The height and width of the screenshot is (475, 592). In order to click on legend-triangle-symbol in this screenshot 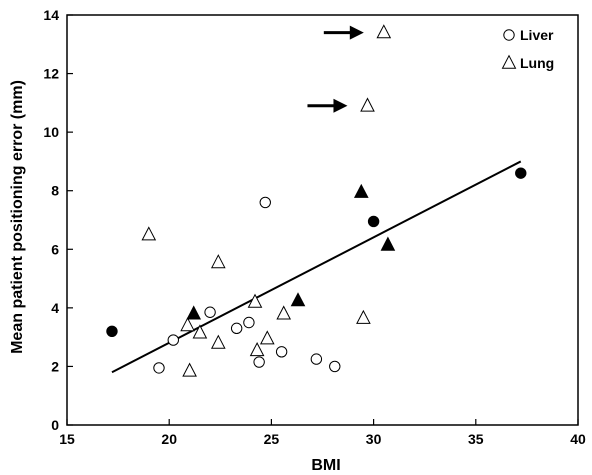, I will do `click(509, 61)`.